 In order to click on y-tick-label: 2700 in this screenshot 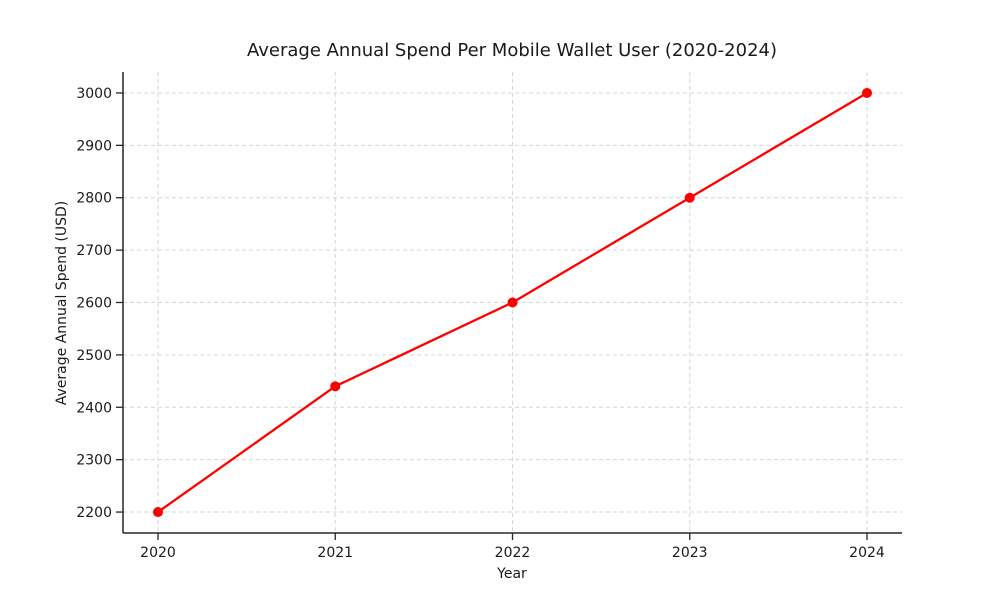, I will do `click(94, 251)`.